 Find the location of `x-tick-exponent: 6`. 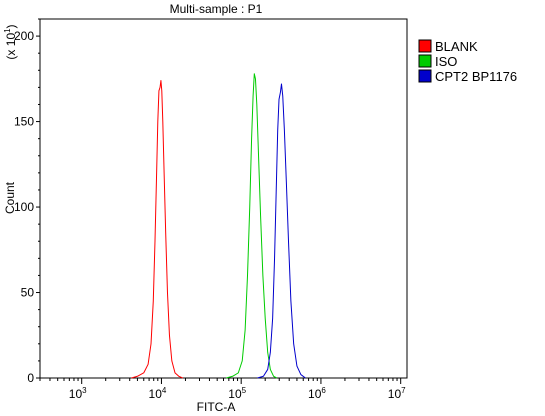

x-tick-exponent: 6 is located at coordinates (323, 390).